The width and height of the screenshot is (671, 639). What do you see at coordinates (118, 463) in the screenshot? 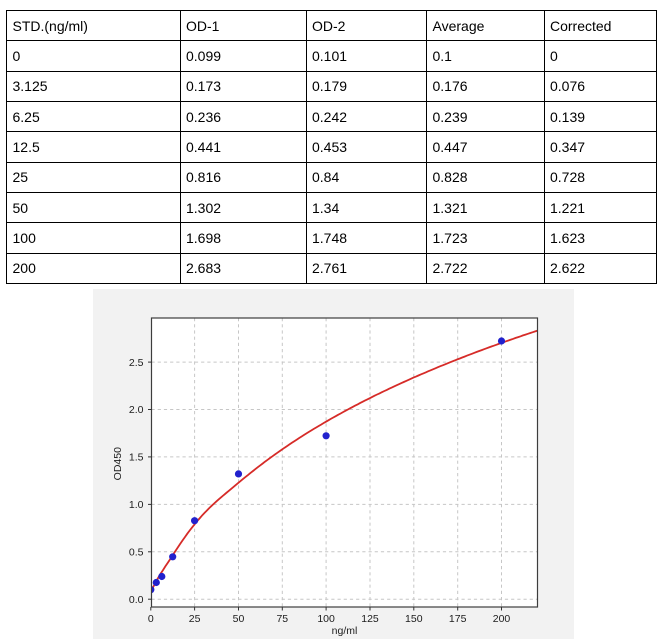
I see `svg-text: OD450` at bounding box center [118, 463].